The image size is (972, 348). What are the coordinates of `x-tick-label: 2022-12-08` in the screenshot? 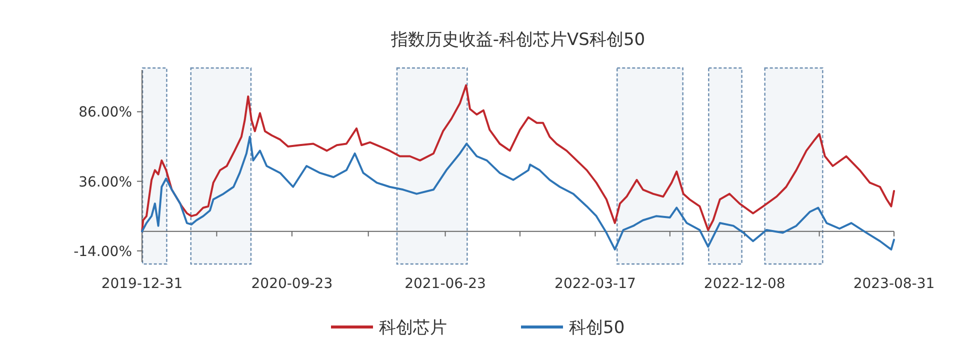 It's located at (745, 284).